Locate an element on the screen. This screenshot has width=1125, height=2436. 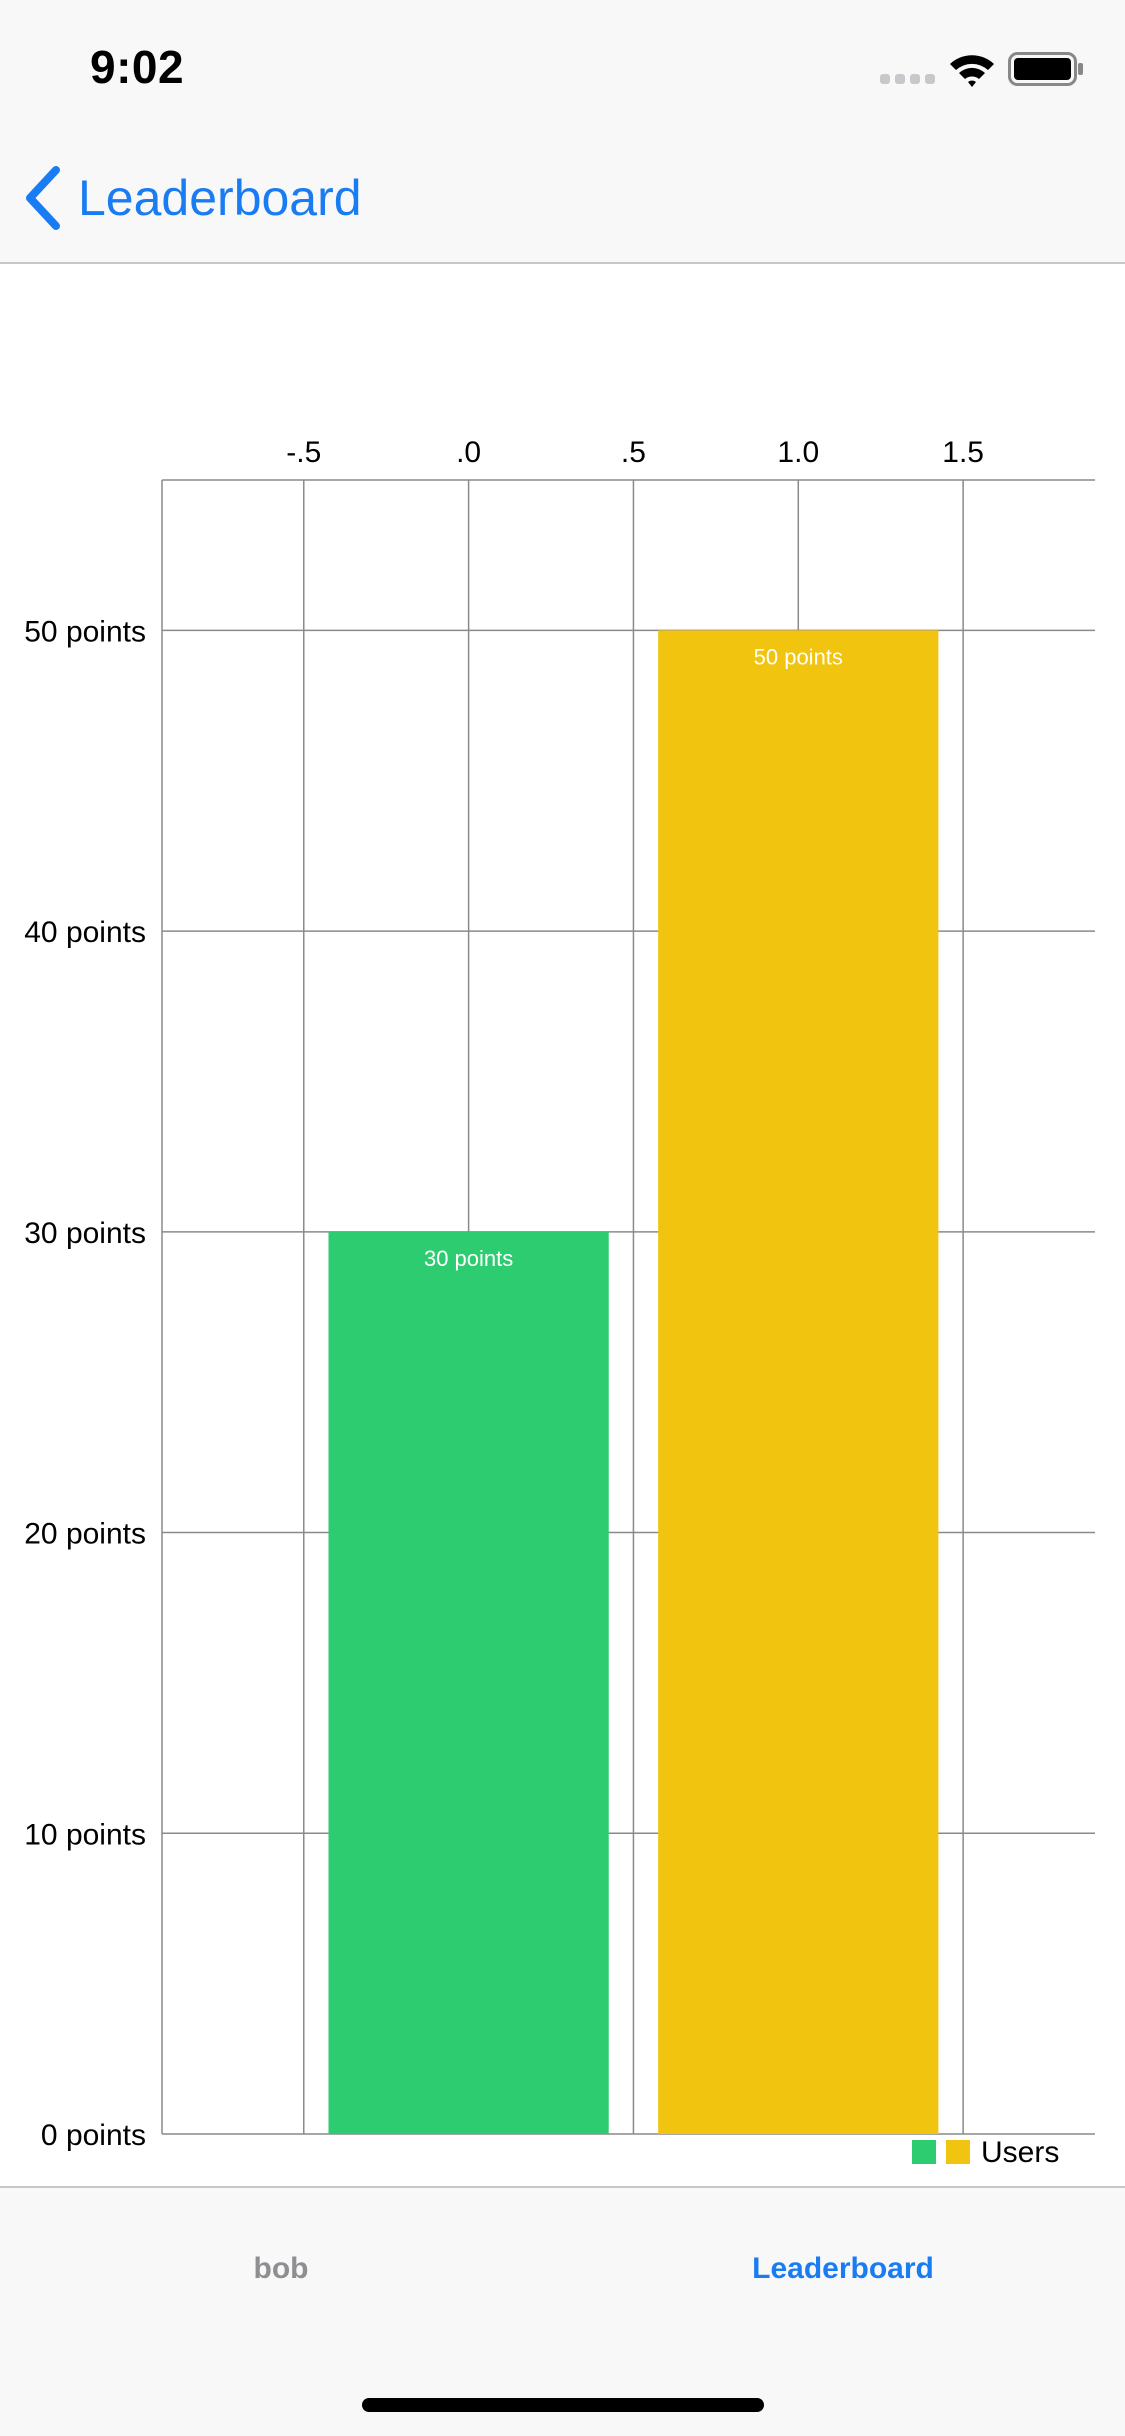
back-button: Leaderboard is located at coordinates (193, 198).